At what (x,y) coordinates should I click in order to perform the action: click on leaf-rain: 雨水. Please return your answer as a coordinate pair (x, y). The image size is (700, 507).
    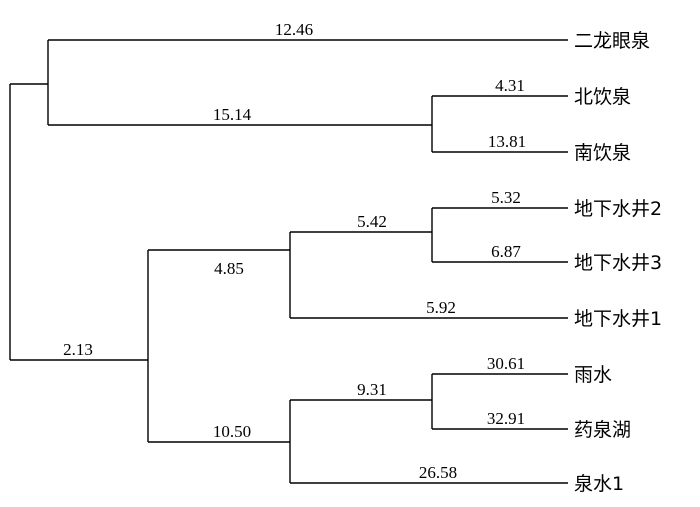
    Looking at the image, I should click on (593, 375).